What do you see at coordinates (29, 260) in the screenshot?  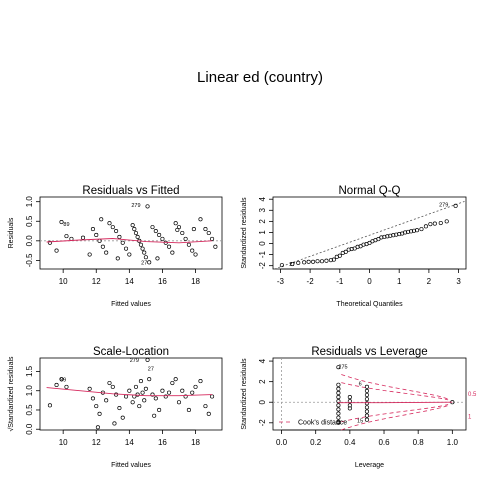 I see `y-tick-label: -0.5` at bounding box center [29, 260].